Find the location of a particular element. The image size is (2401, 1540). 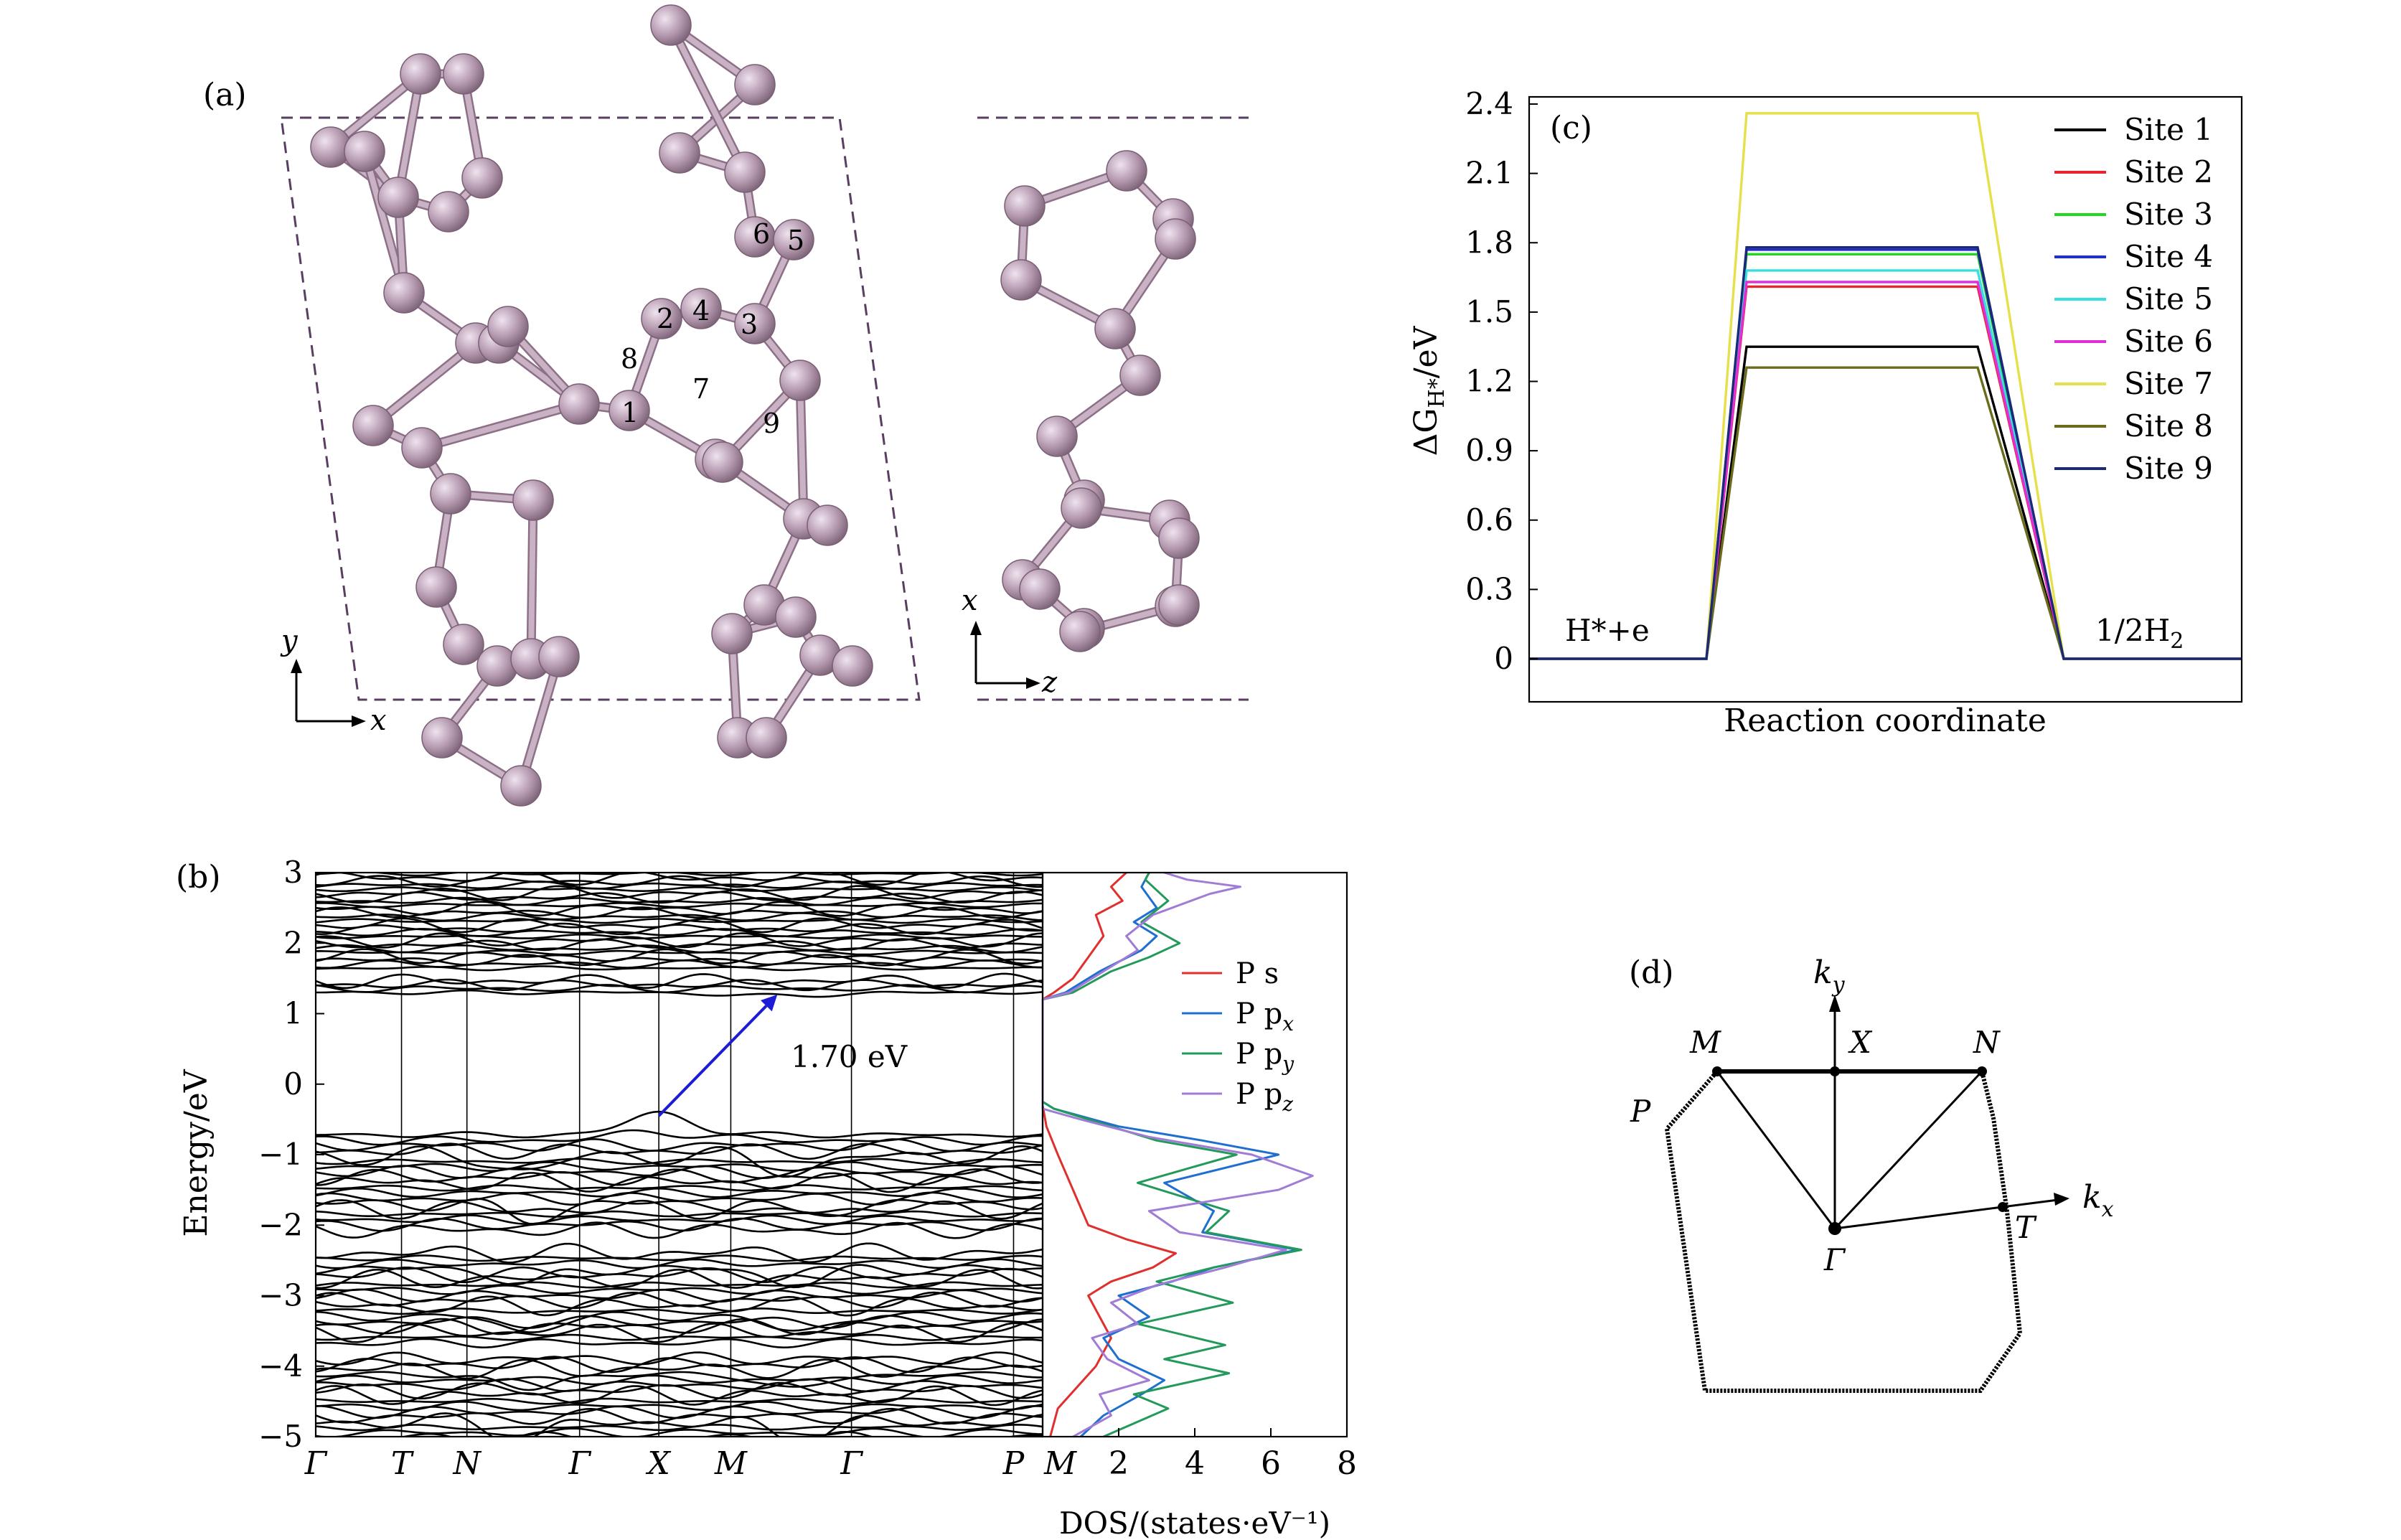

c-y-tick-label: 1.2 is located at coordinates (1489, 381).